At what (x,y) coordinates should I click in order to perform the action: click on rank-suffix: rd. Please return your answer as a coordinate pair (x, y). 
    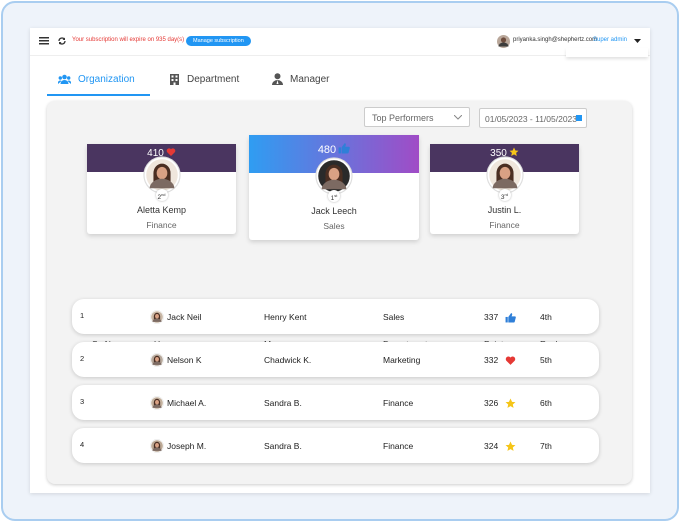
    Looking at the image, I should click on (506, 194).